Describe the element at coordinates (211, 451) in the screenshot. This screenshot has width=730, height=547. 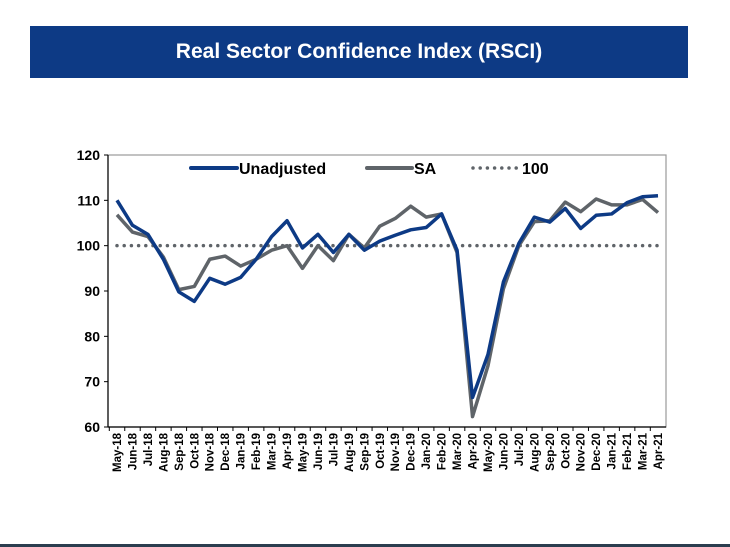
I see `x-tick-label: Nov-18` at that location.